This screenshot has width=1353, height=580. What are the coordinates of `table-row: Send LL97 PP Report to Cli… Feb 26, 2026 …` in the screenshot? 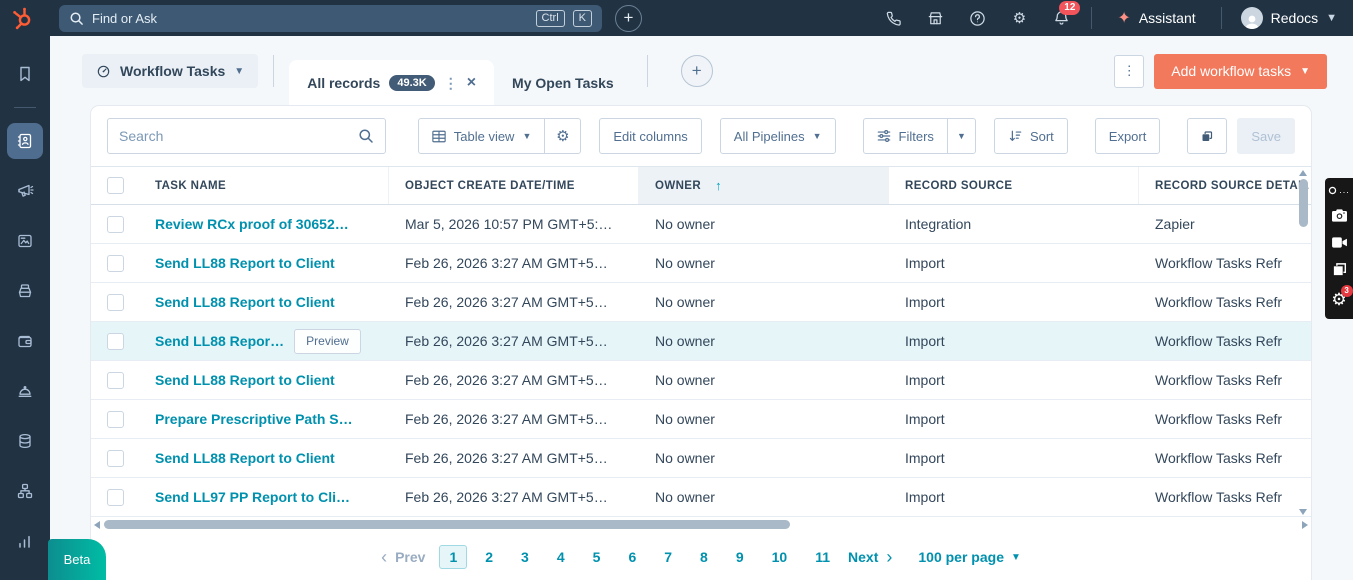 It's located at (701, 497).